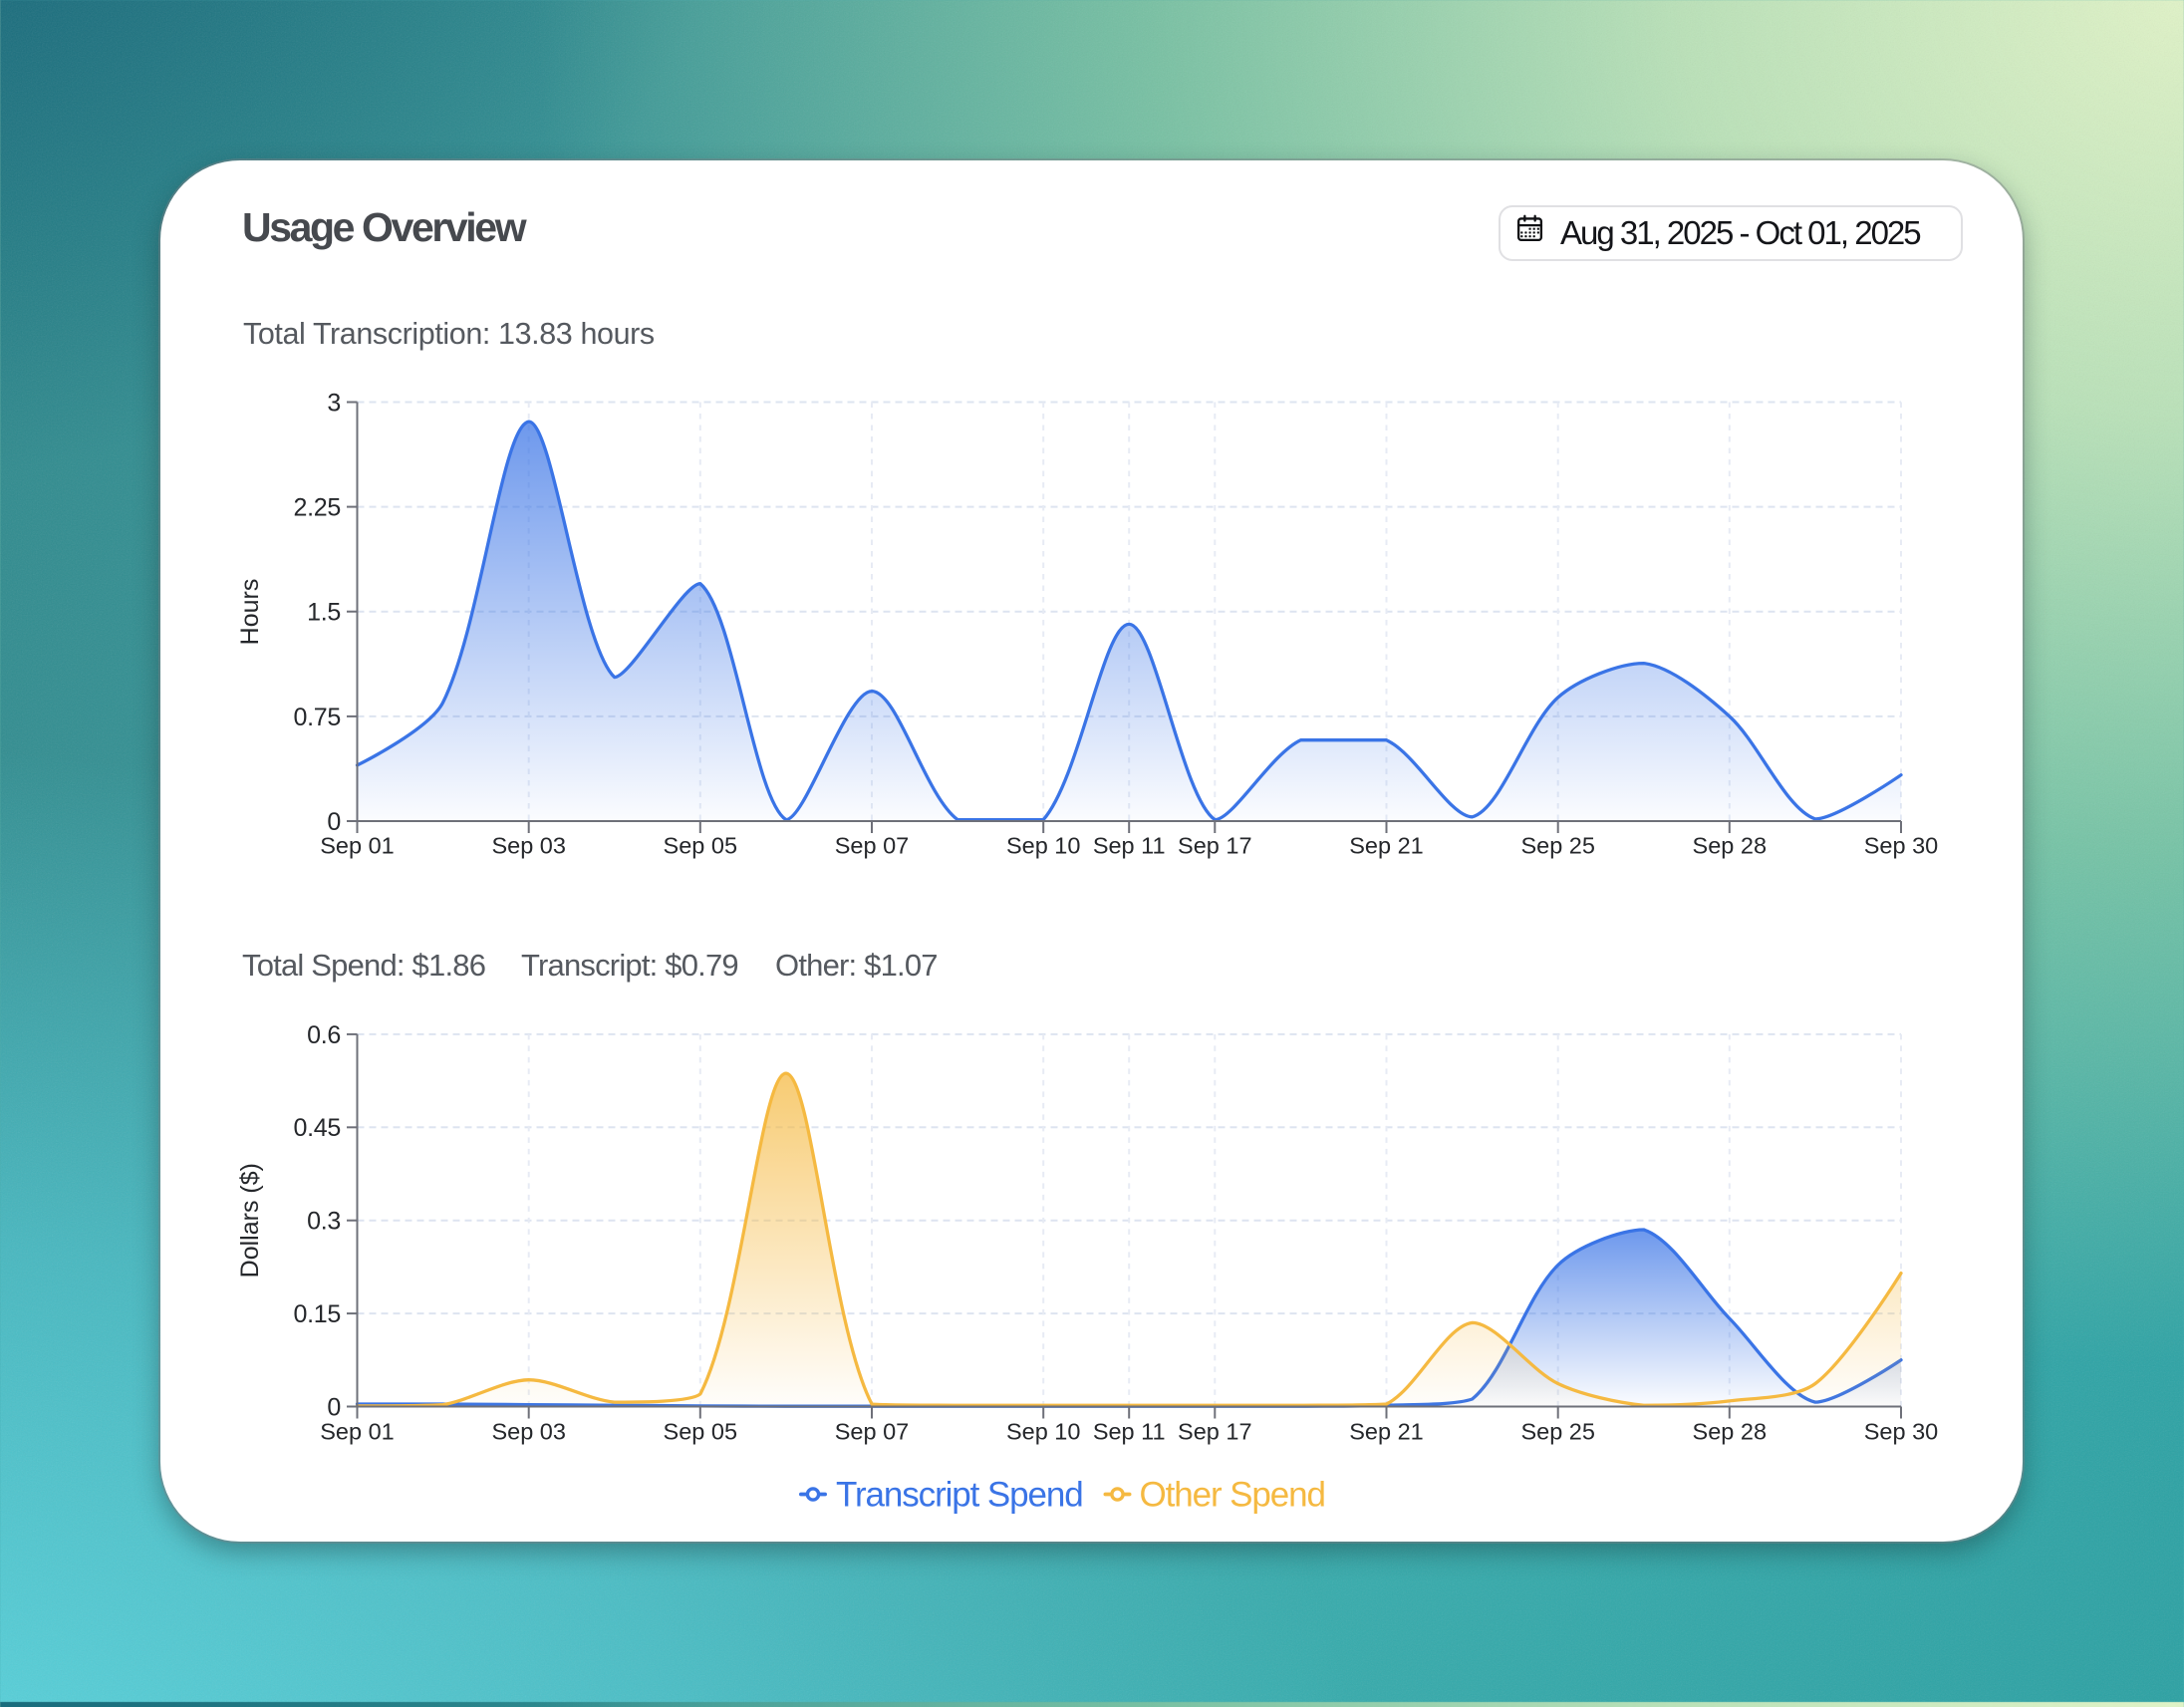 The height and width of the screenshot is (1707, 2184). What do you see at coordinates (334, 403) in the screenshot?
I see `svg-text: 3` at bounding box center [334, 403].